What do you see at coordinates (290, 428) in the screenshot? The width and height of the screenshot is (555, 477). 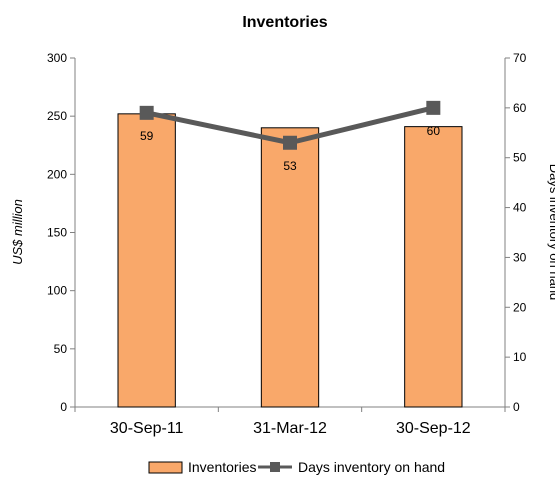 I see `x-tick-label: 31-Mar-12` at bounding box center [290, 428].